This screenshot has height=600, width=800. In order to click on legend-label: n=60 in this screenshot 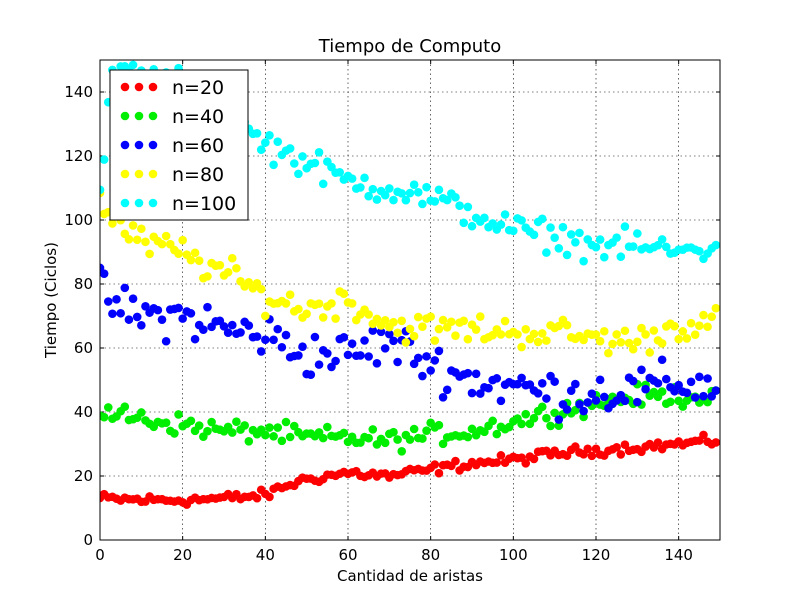, I will do `click(198, 146)`.